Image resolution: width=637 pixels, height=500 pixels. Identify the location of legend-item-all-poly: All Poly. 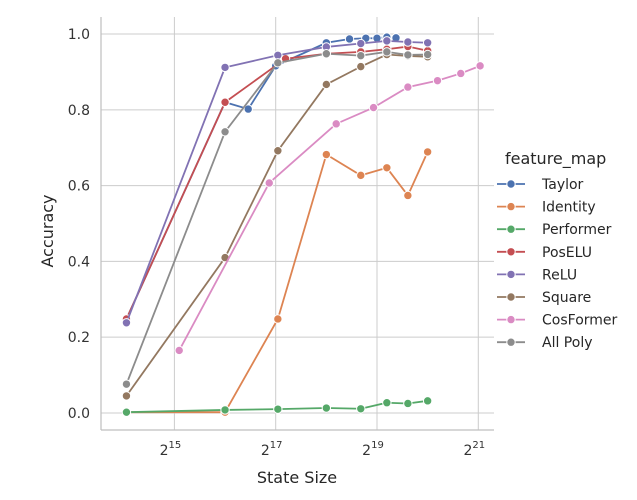
(545, 343).